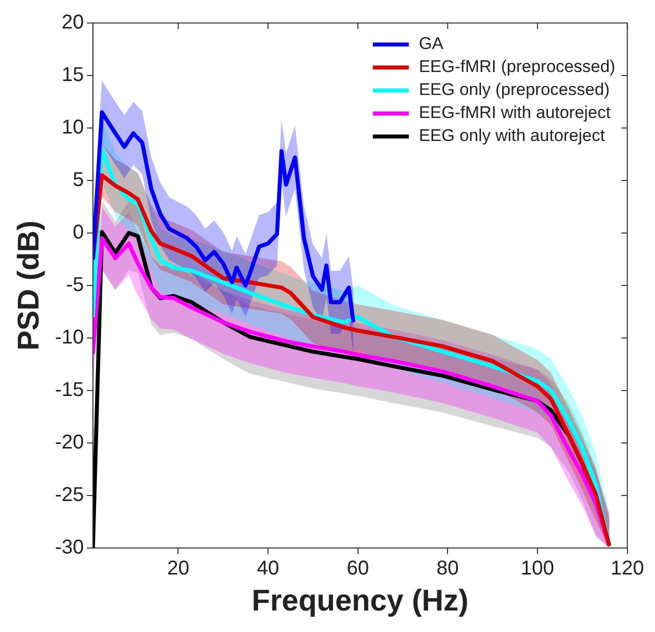 Image resolution: width=655 pixels, height=632 pixels. Describe the element at coordinates (73, 23) in the screenshot. I see `y-tick-label: 20` at that location.